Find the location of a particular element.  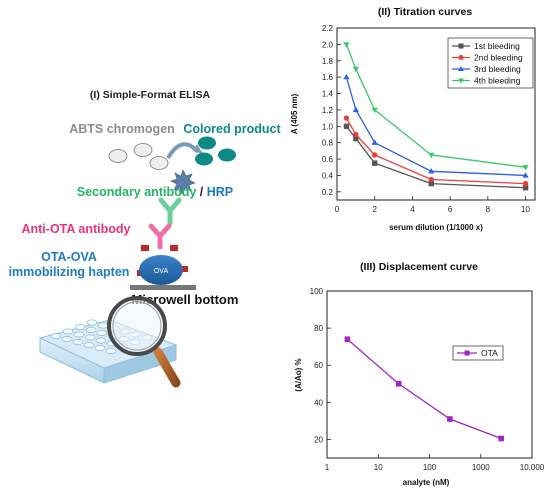

displacement-y-ticks: 20 40 60 80 100 is located at coordinates (320, 365).